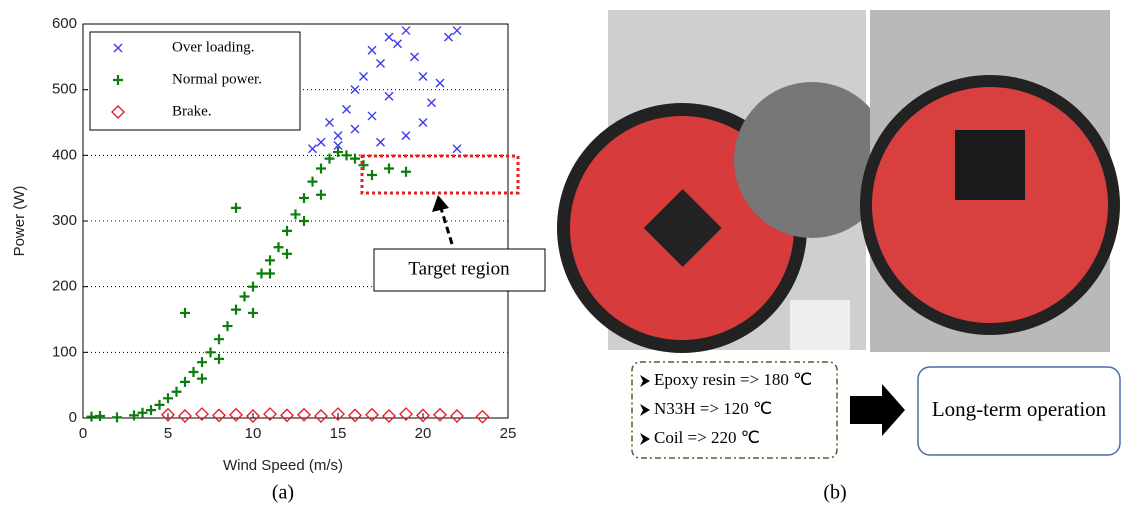 The height and width of the screenshot is (513, 1124). Describe the element at coordinates (508, 433) in the screenshot. I see `x-tick-label: 25` at that location.